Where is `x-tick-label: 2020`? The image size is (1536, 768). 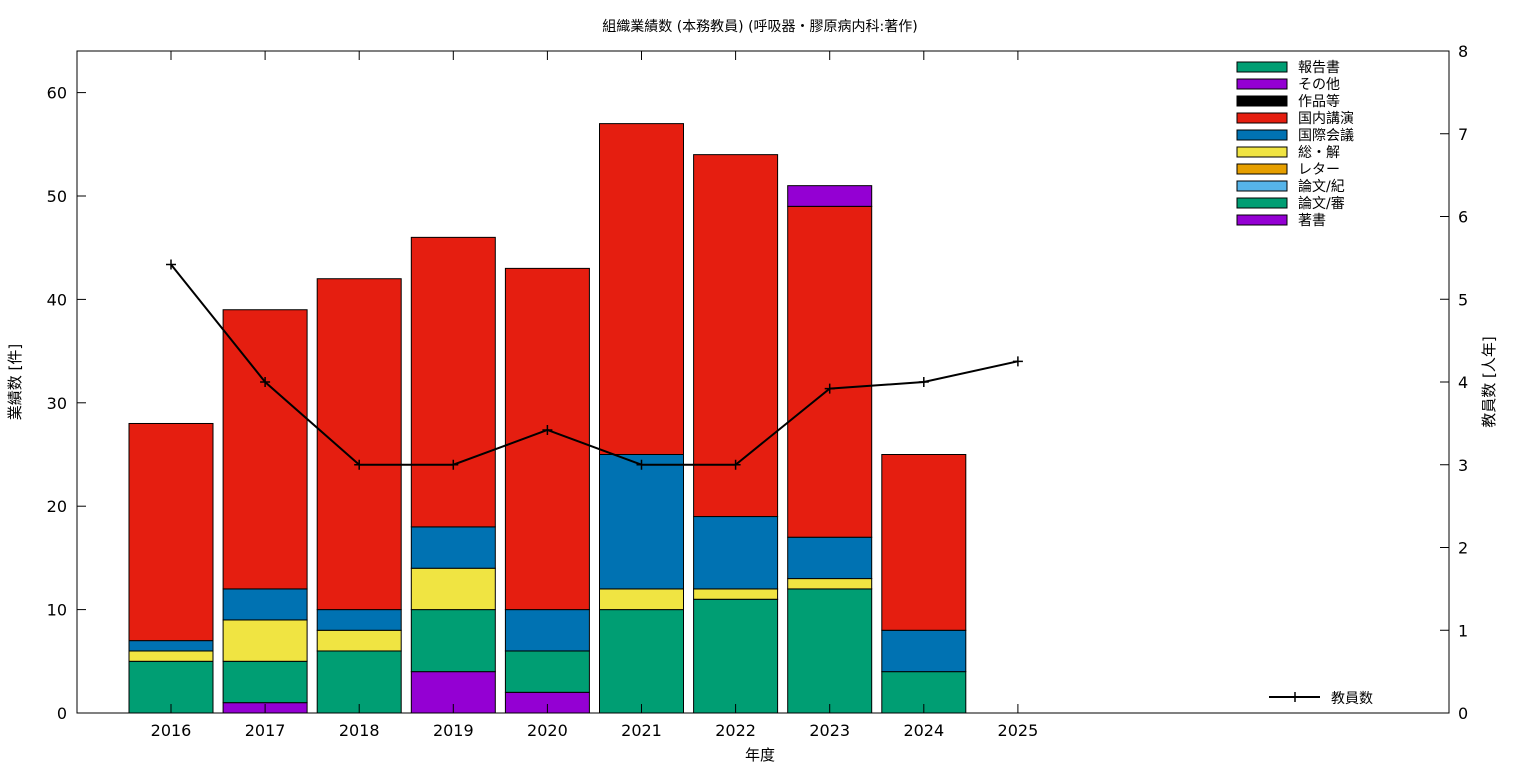
x-tick-label: 2020 is located at coordinates (547, 730).